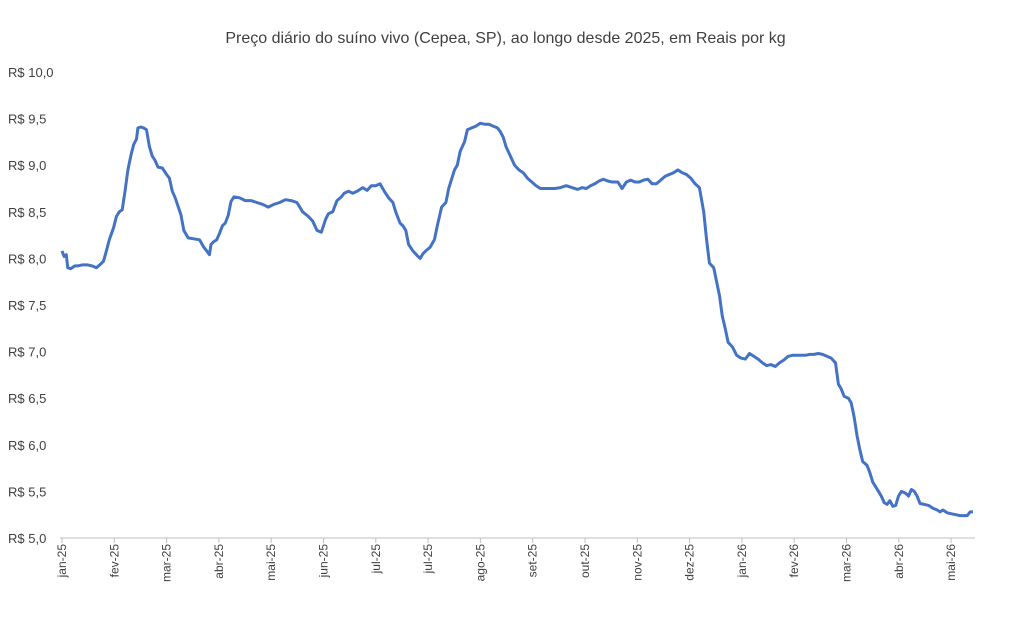 This screenshot has width=1011, height=629. I want to click on x-tick-label: ago-25, so click(480, 563).